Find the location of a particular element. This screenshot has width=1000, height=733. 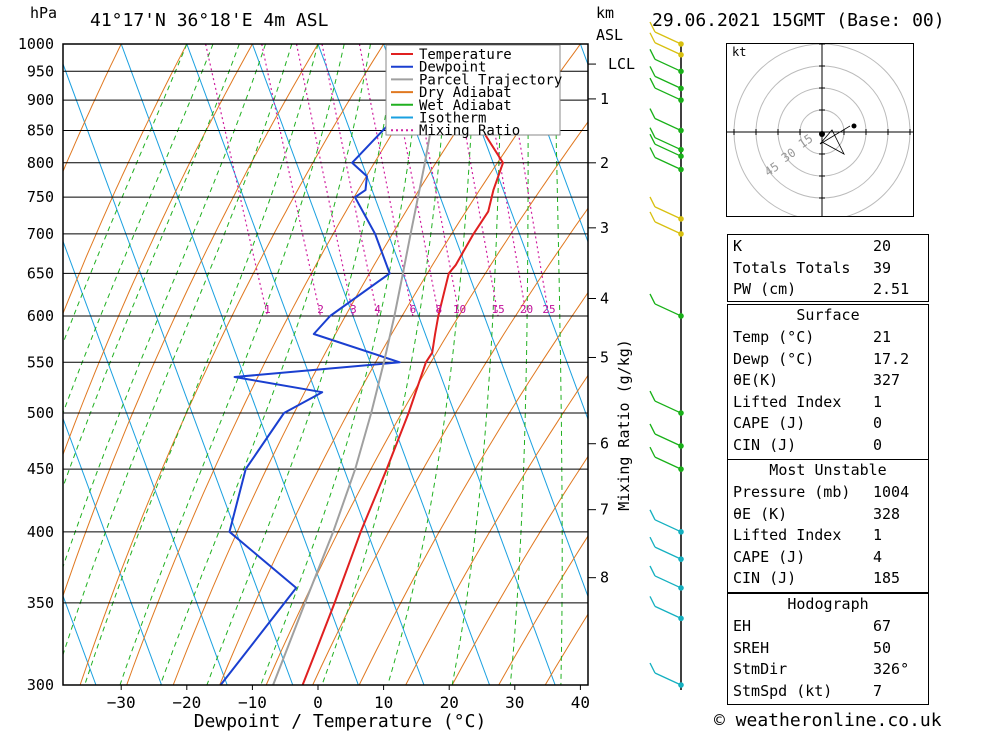

index-label: Totals Totals is located at coordinates (792, 267).